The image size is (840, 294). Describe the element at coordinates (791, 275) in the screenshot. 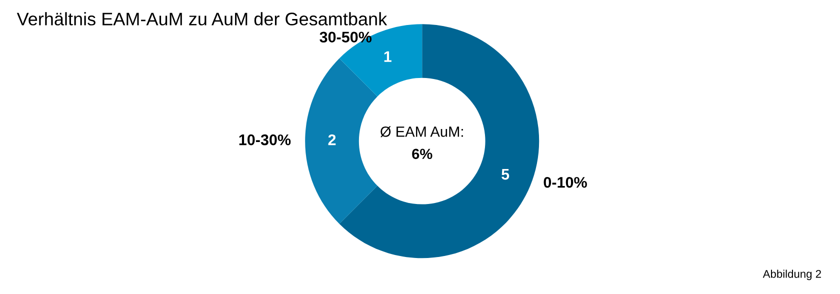

I see `text: Abbildung 2` at that location.